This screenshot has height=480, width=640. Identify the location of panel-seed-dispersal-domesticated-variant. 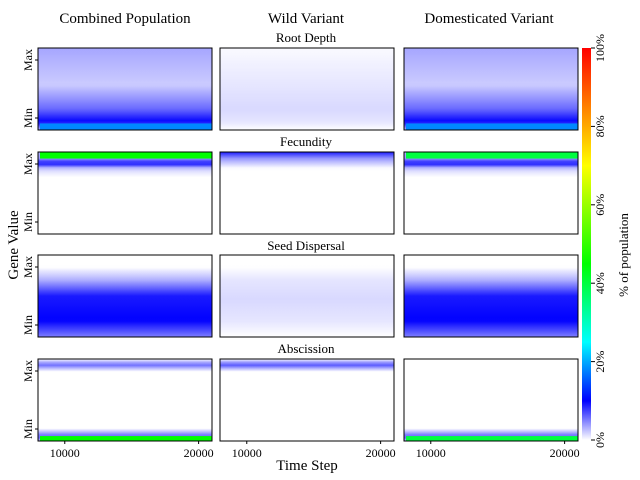
(491, 296).